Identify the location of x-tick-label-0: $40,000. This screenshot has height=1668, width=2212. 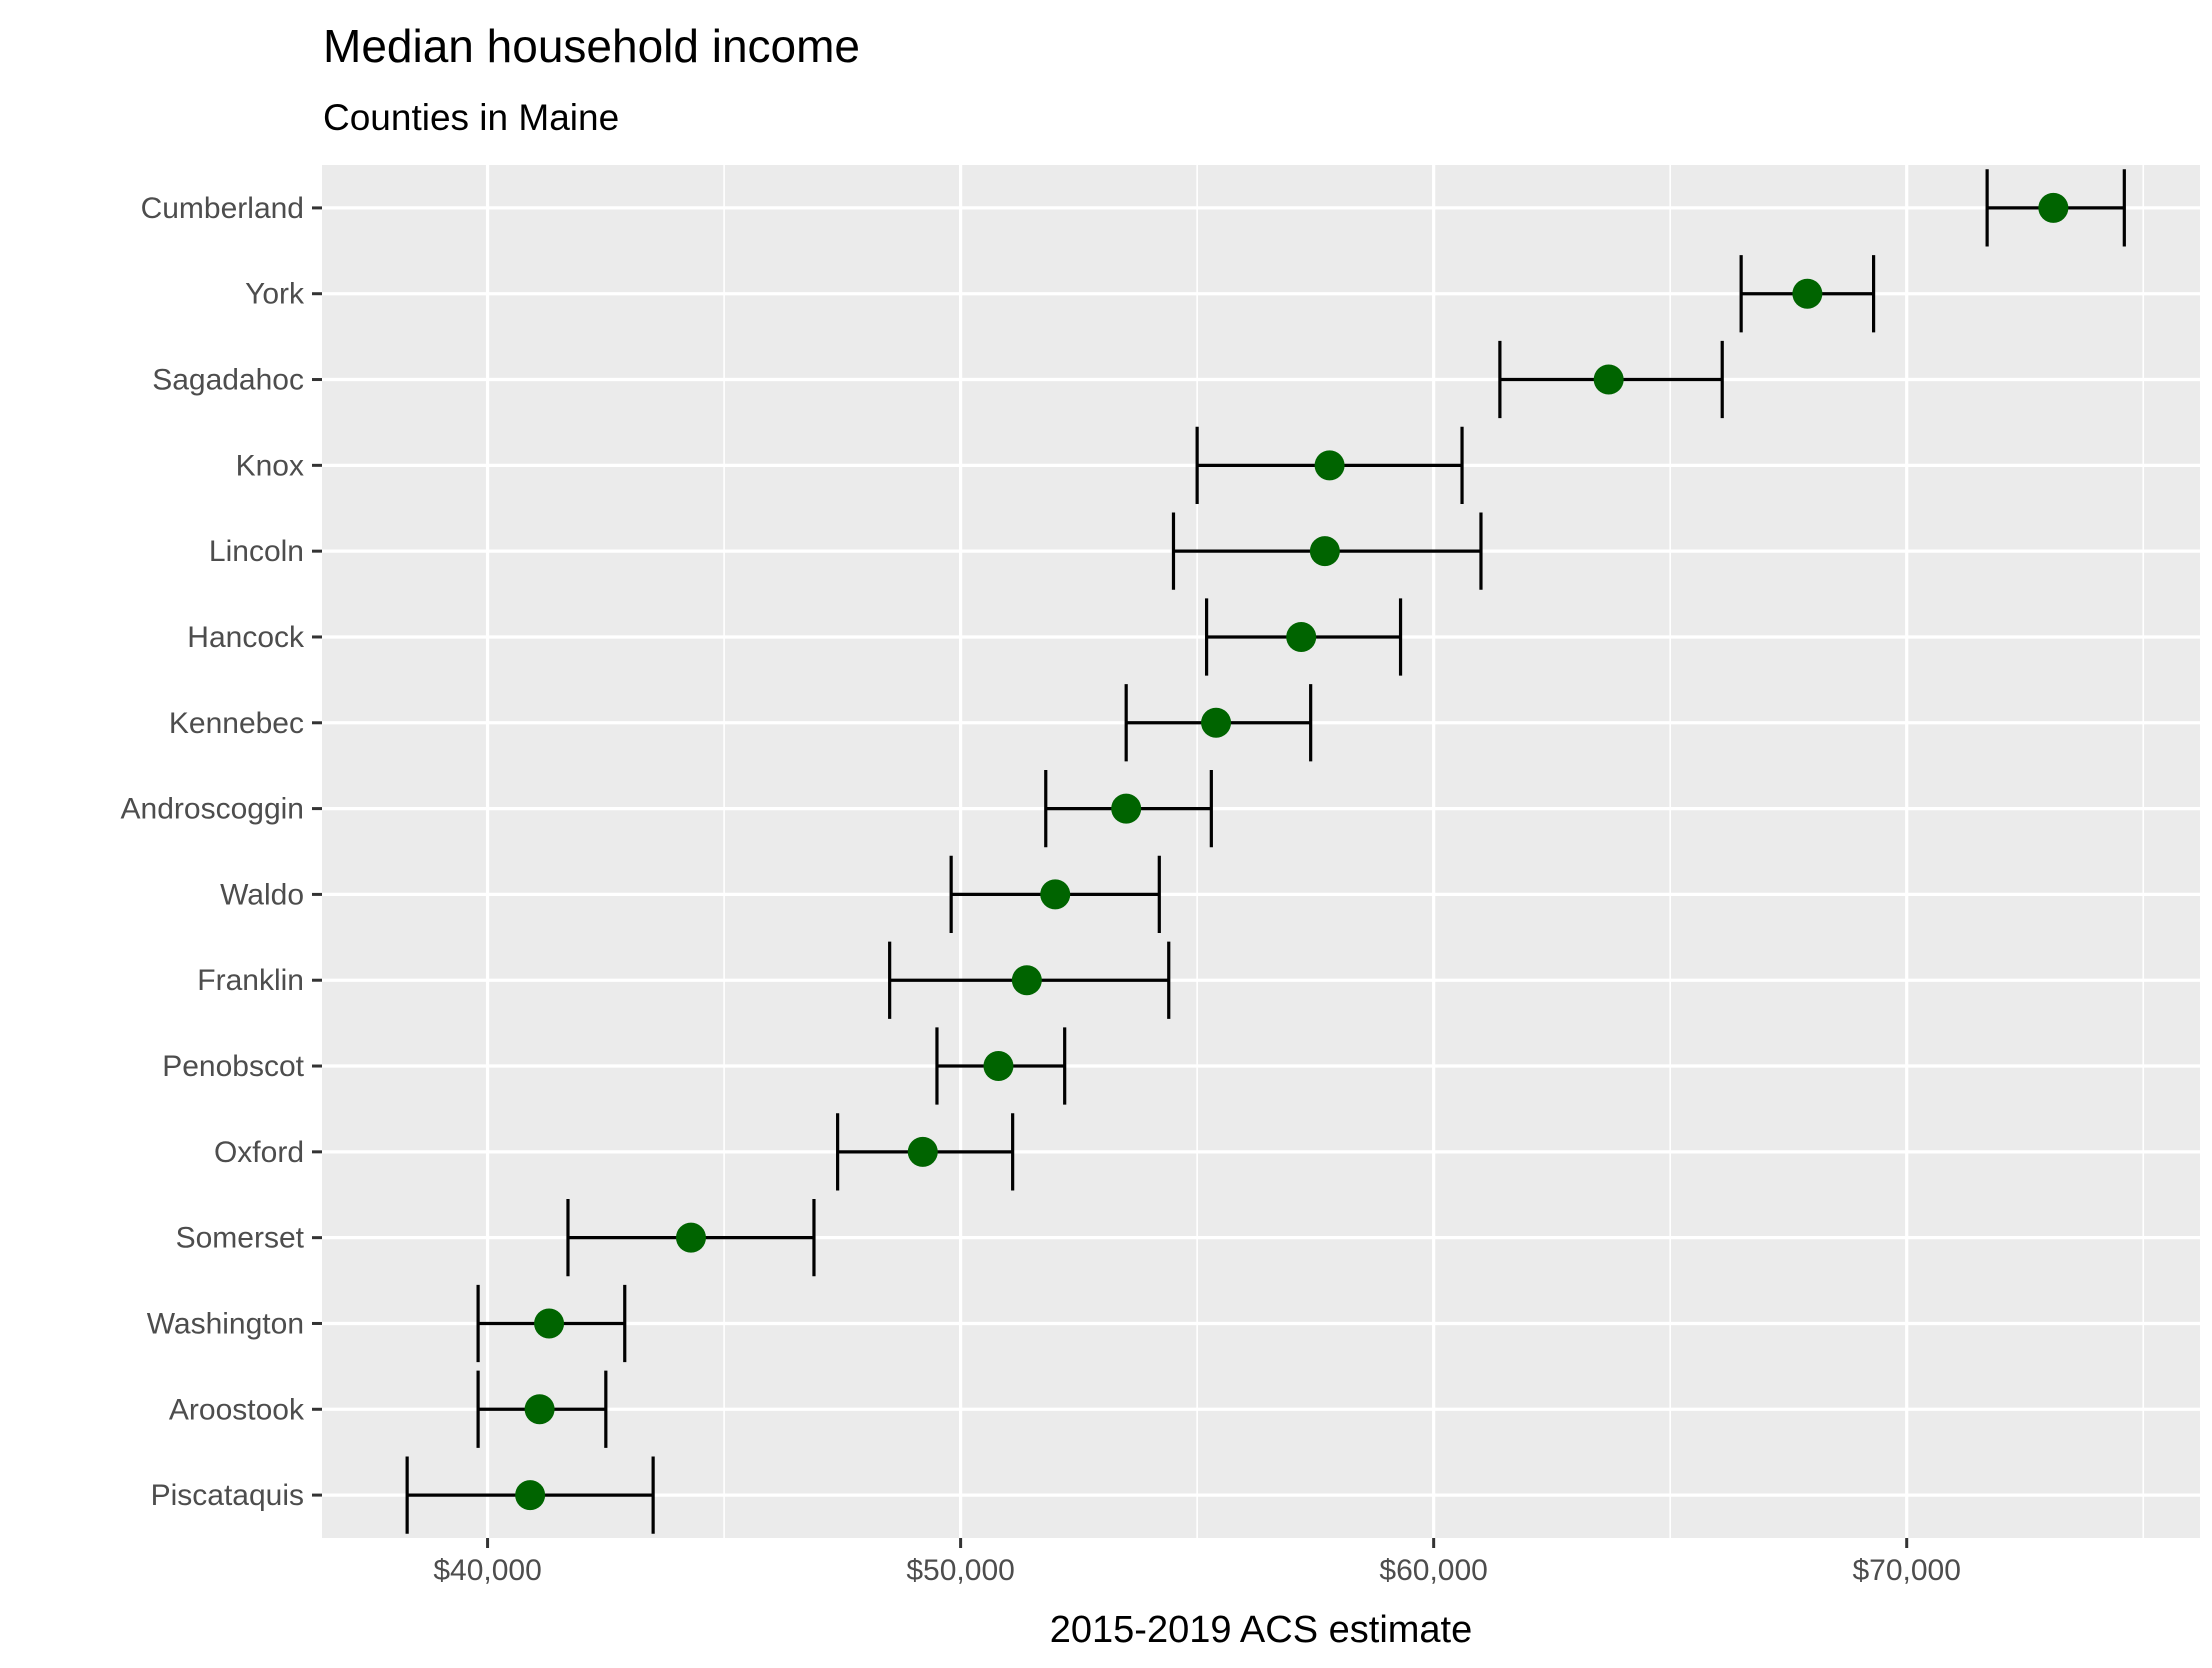
(487, 1570).